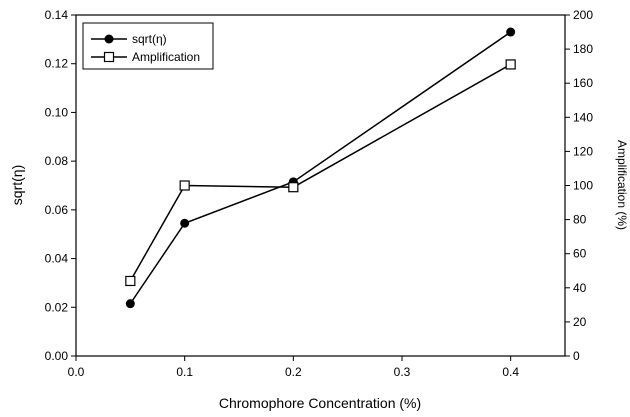 The image size is (630, 417). I want to click on y-tick-label: 0.00, so click(57, 356).